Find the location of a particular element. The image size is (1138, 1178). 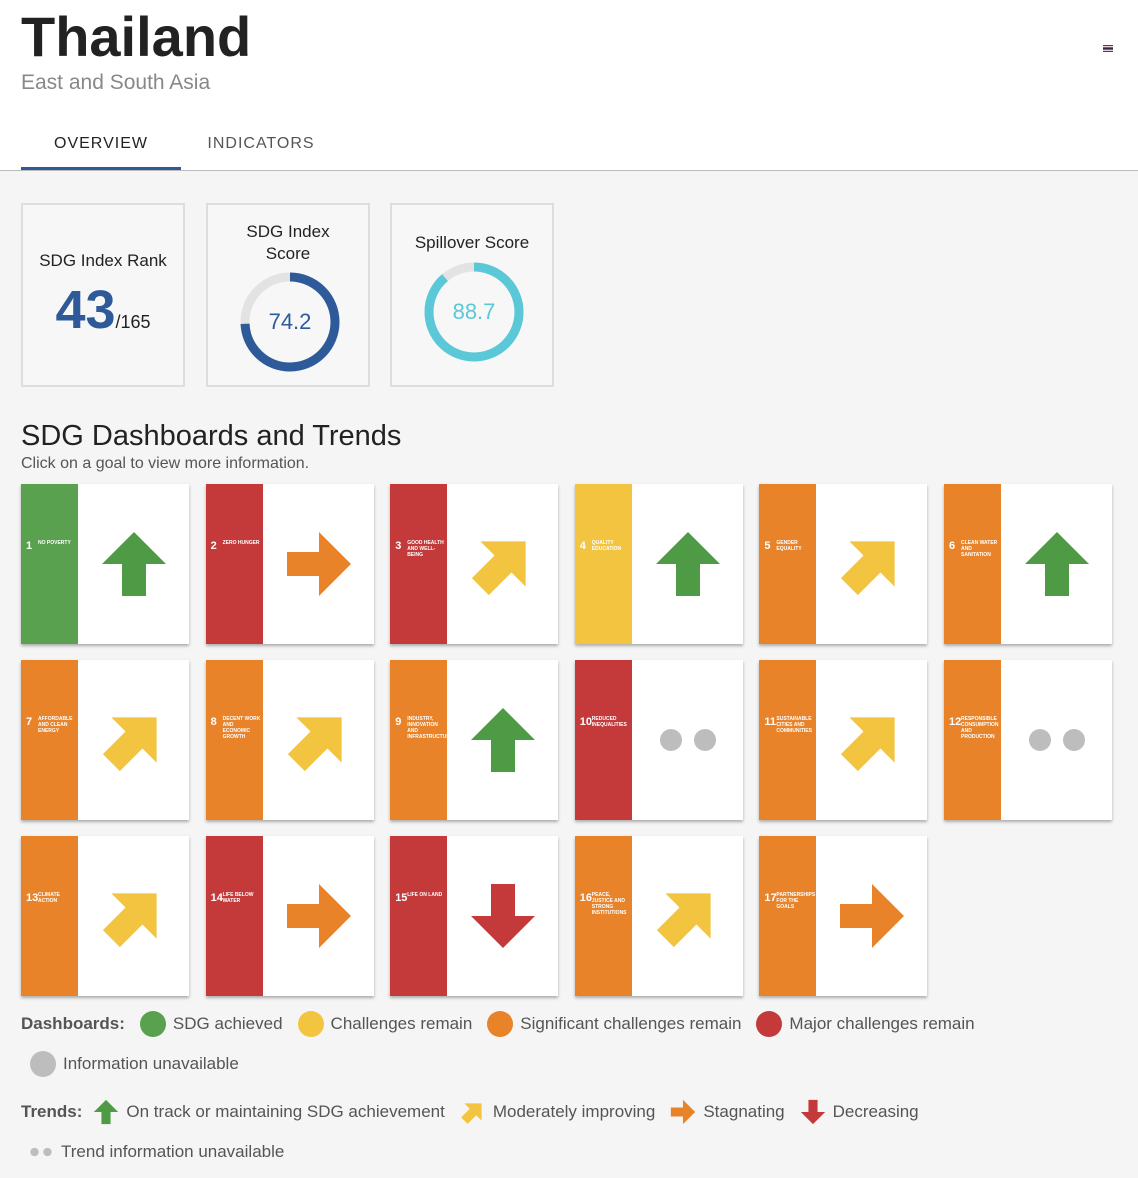

legend-label: Trend information unavailable is located at coordinates (173, 1151).